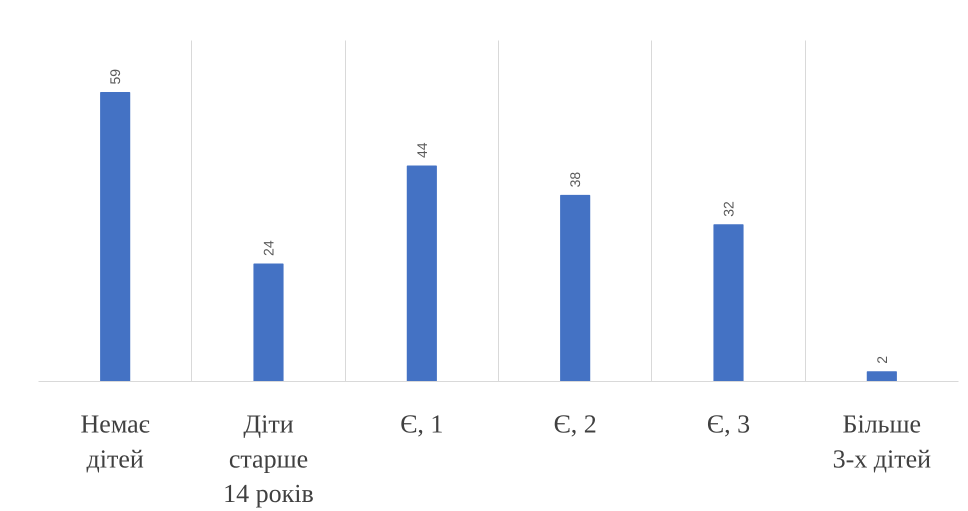  What do you see at coordinates (422, 150) in the screenshot?
I see `data-label: 44` at bounding box center [422, 150].